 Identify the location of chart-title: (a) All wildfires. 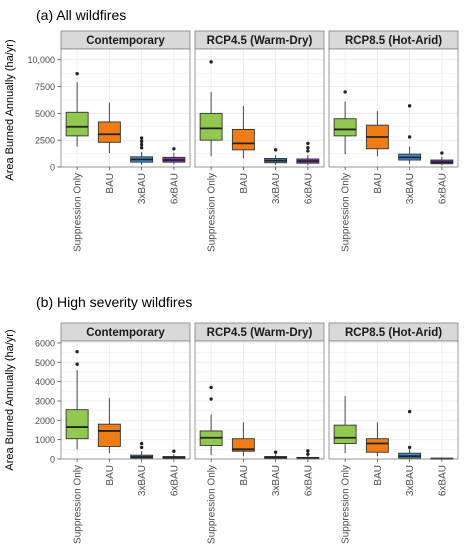
(81, 15).